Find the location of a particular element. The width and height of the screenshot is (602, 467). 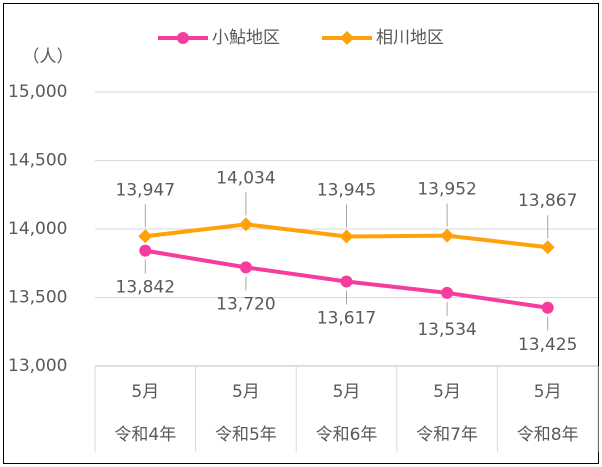

data-label: 13,867 is located at coordinates (547, 201).